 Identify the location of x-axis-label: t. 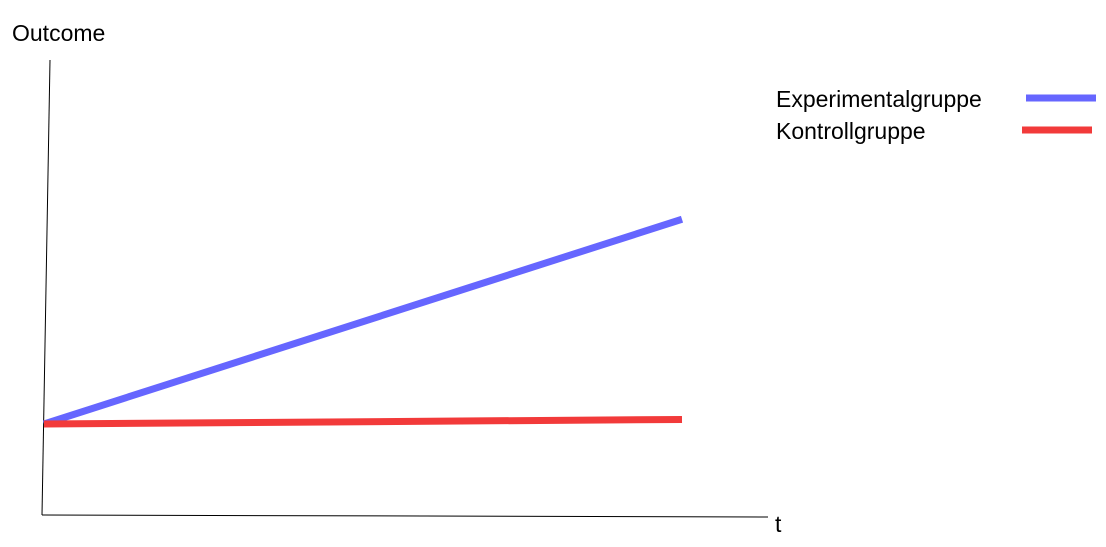
(778, 524).